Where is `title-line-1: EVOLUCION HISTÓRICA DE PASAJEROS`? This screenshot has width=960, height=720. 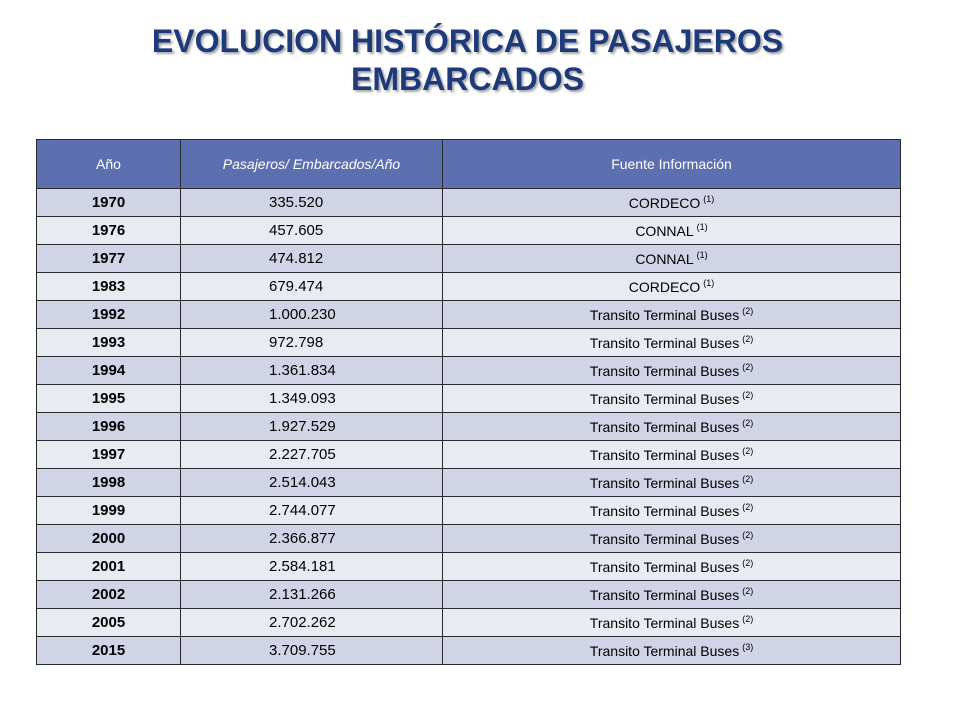
title-line-1: EVOLUCION HISTÓRICA DE PASAJEROS is located at coordinates (467, 41).